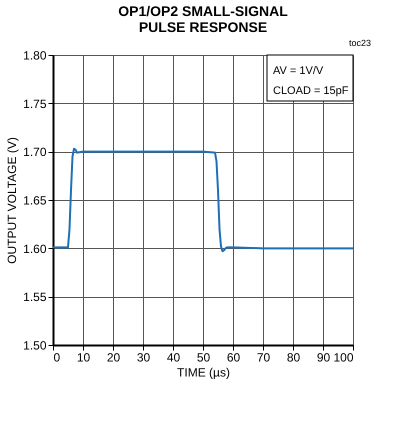  Describe the element at coordinates (35, 297) in the screenshot. I see `y-tick-label: 1.55` at that location.